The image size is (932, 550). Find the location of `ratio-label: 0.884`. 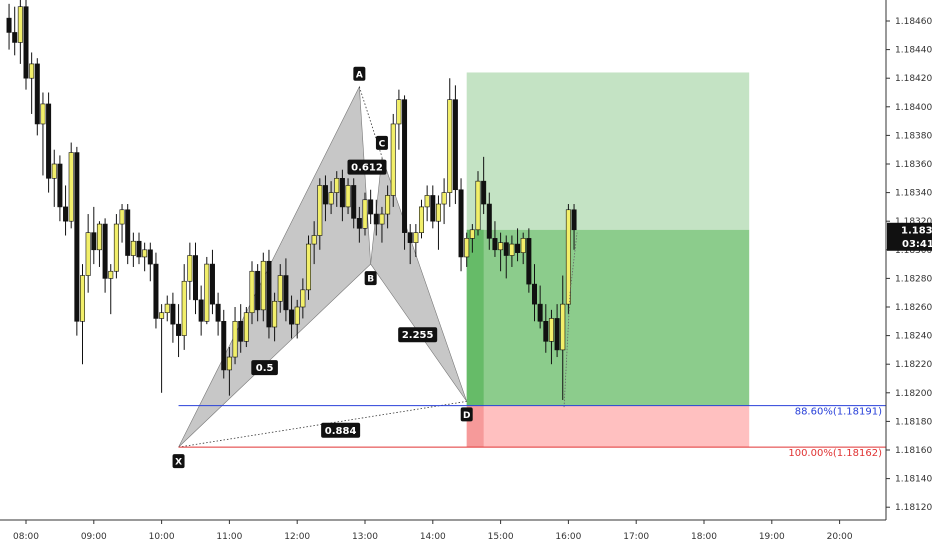

ratio-label: 0.884 is located at coordinates (341, 431).